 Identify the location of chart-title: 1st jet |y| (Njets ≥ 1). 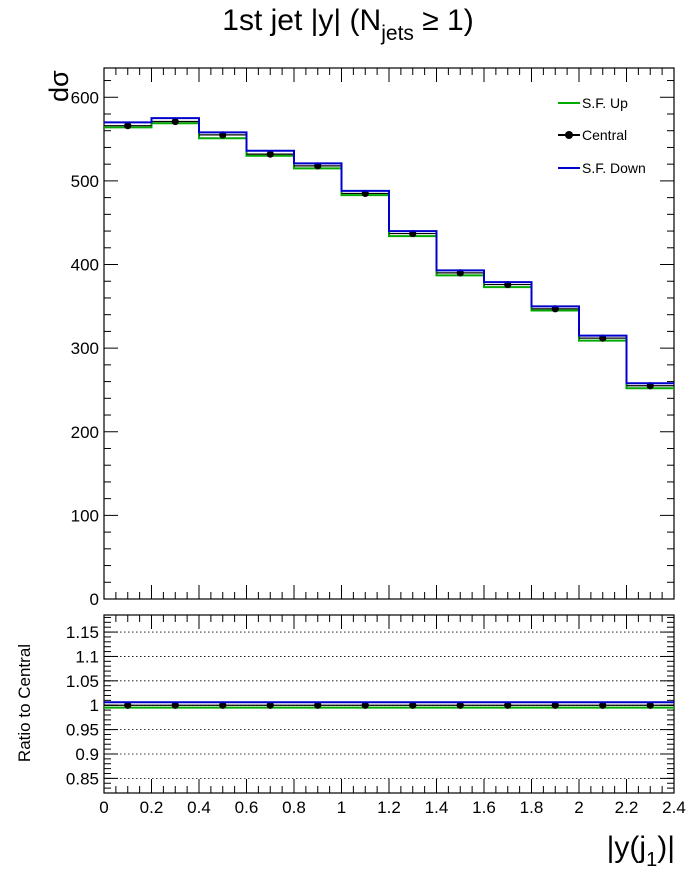
(347, 24).